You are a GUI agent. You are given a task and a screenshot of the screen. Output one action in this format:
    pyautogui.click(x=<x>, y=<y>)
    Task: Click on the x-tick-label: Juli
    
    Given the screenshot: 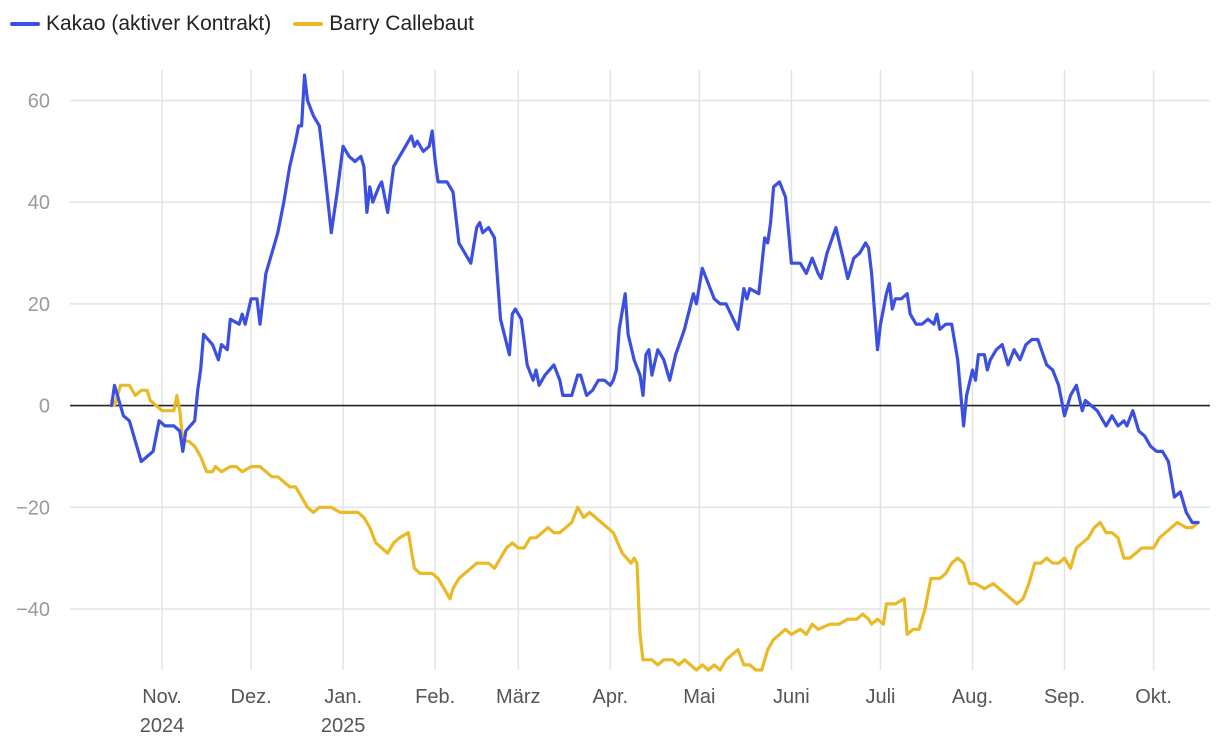 What is the action you would take?
    pyautogui.click(x=880, y=697)
    